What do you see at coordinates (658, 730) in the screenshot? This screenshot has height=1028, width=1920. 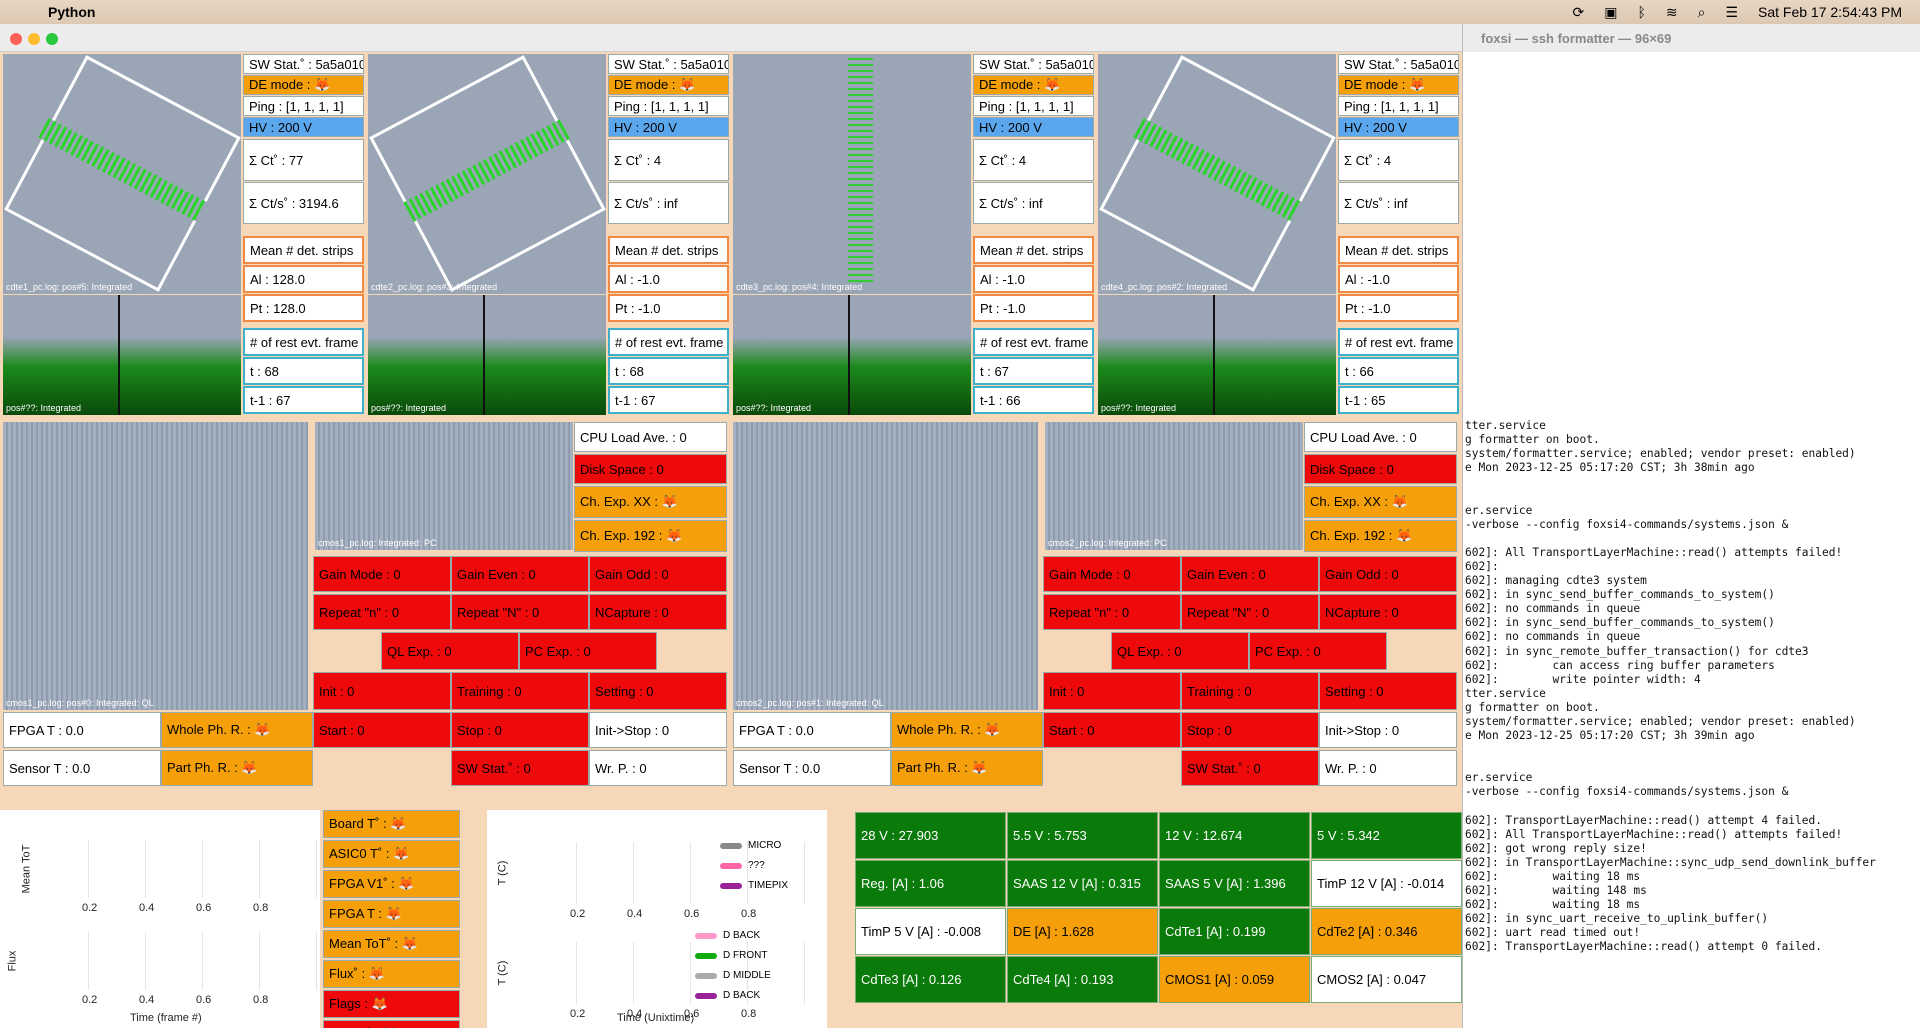 I see `init-to-stop: Init->Stop : 0` at bounding box center [658, 730].